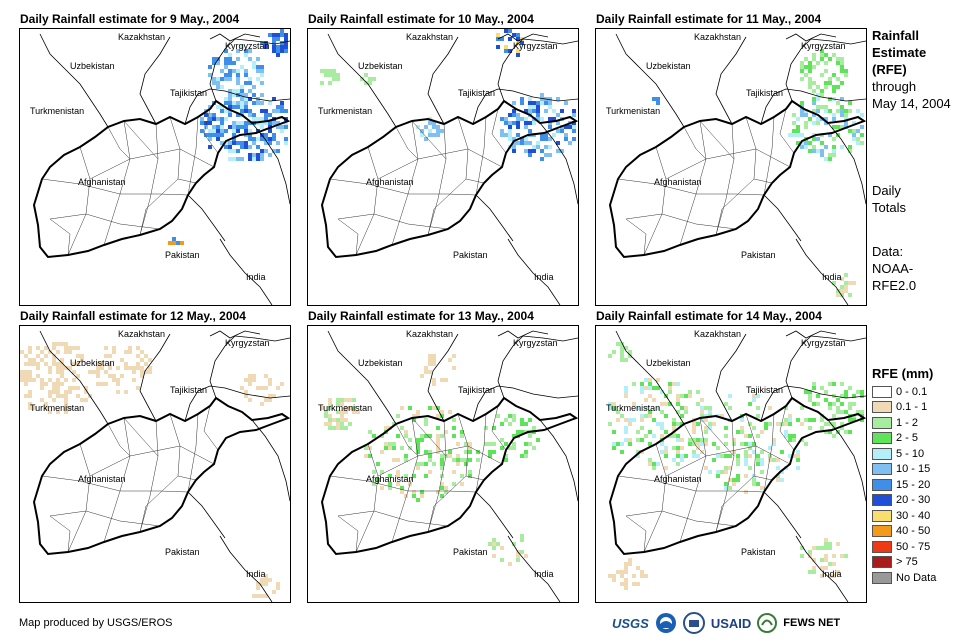 This screenshot has width=975, height=642. I want to click on legend-label: No Data, so click(916, 577).